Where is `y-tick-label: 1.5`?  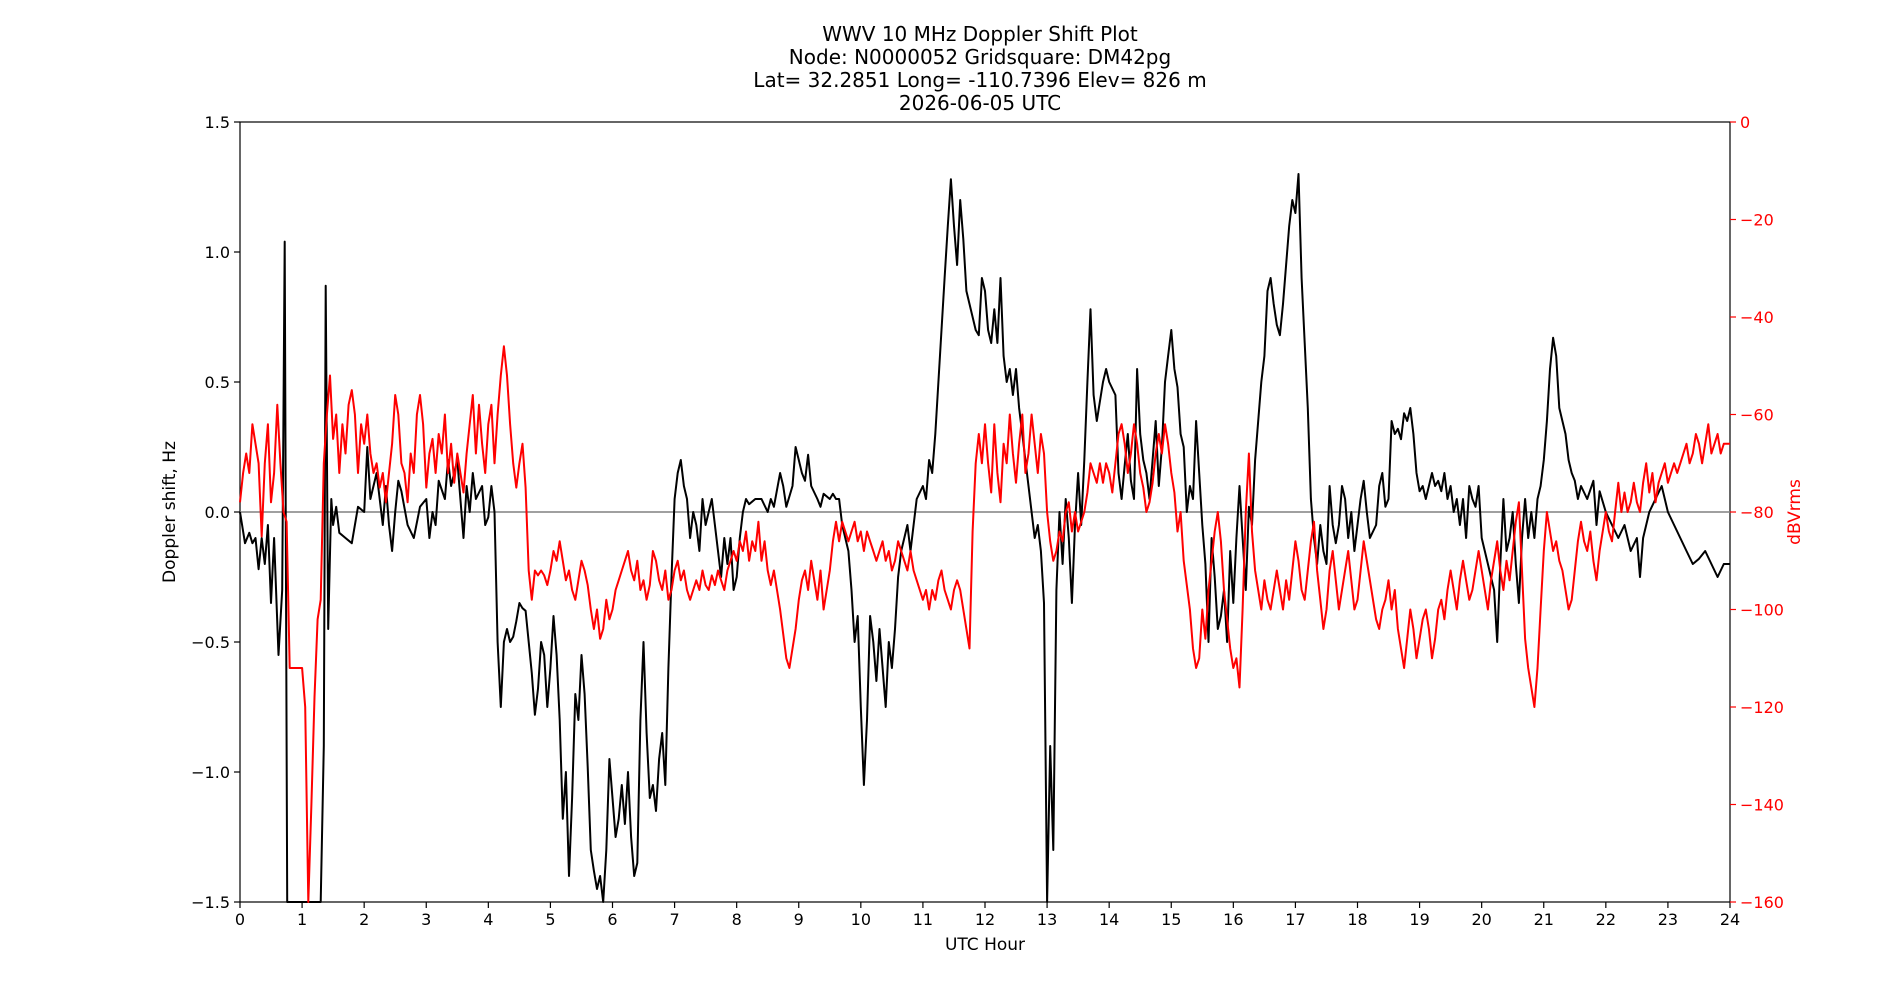 y-tick-label: 1.5 is located at coordinates (217, 122).